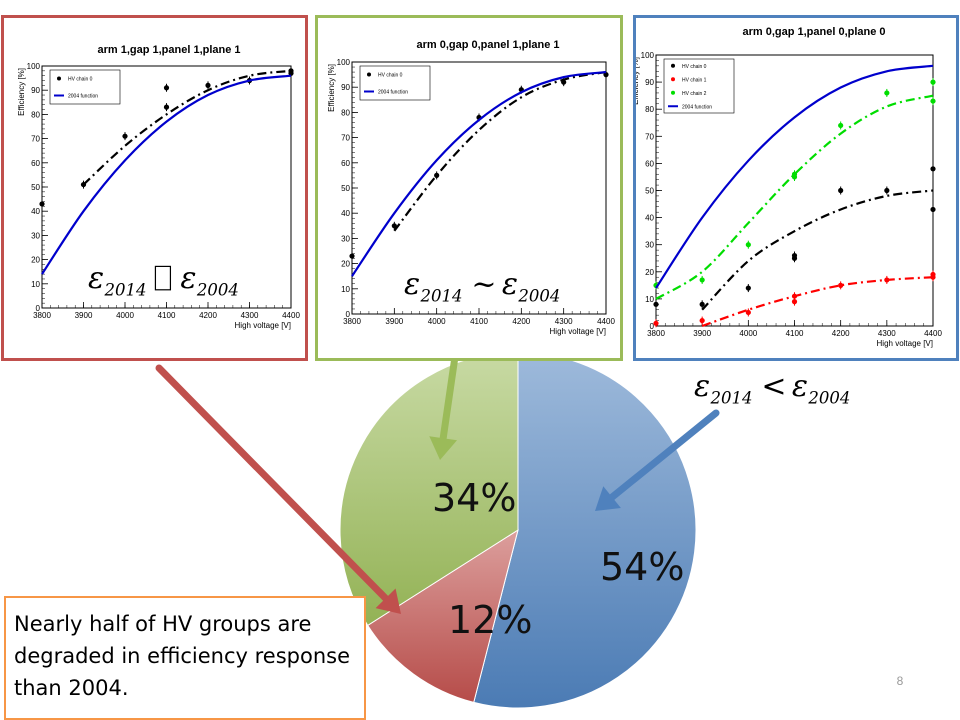 The width and height of the screenshot is (960, 720). What do you see at coordinates (168, 50) in the screenshot?
I see `plot-title: arm 1,gap 1,panel 1,plane 1` at bounding box center [168, 50].